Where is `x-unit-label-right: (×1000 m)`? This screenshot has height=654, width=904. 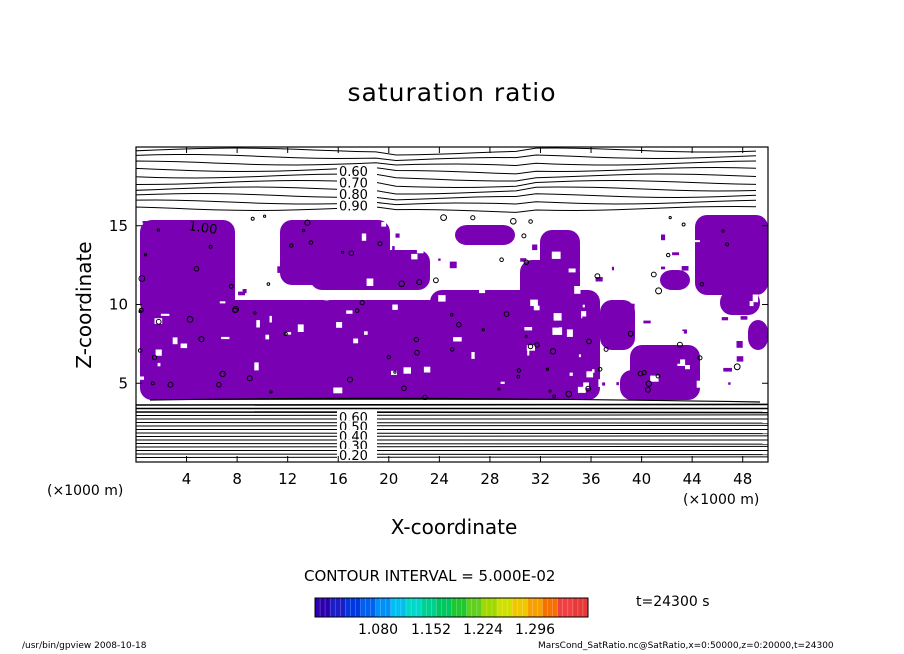
x-unit-label-right: (×1000 m) is located at coordinates (721, 500).